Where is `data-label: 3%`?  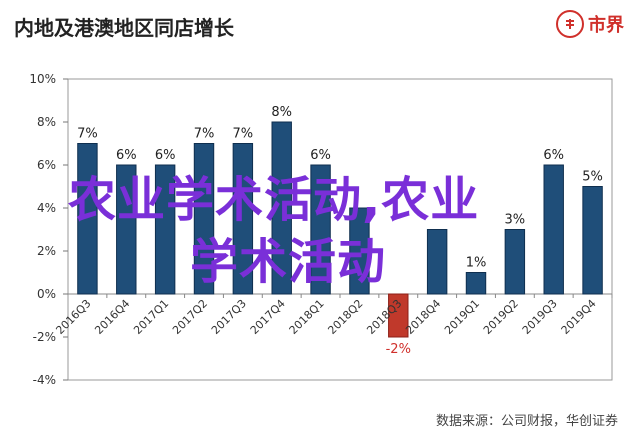
data-label: 3% is located at coordinates (515, 220).